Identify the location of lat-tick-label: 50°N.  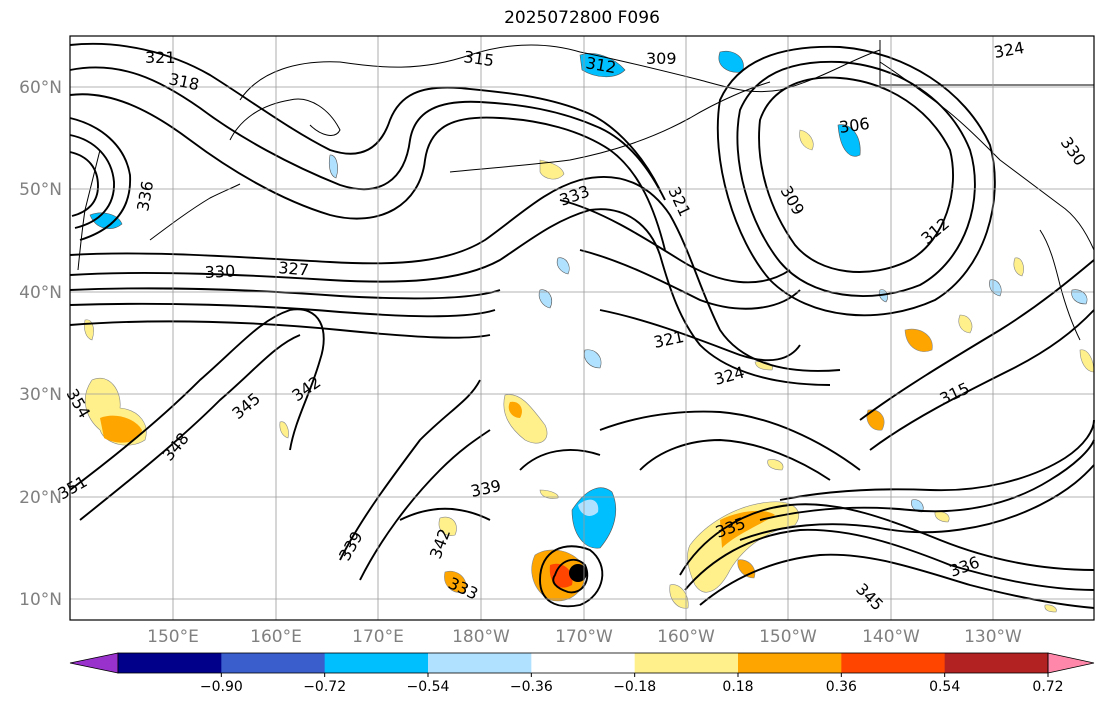
(40, 190).